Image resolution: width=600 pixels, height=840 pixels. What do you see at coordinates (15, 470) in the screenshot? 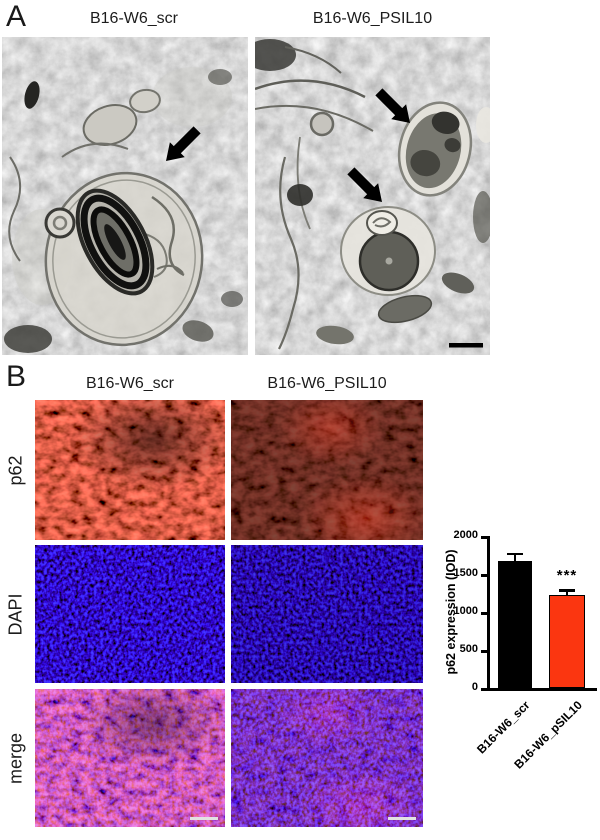
I see `row-label-p62: p62` at bounding box center [15, 470].